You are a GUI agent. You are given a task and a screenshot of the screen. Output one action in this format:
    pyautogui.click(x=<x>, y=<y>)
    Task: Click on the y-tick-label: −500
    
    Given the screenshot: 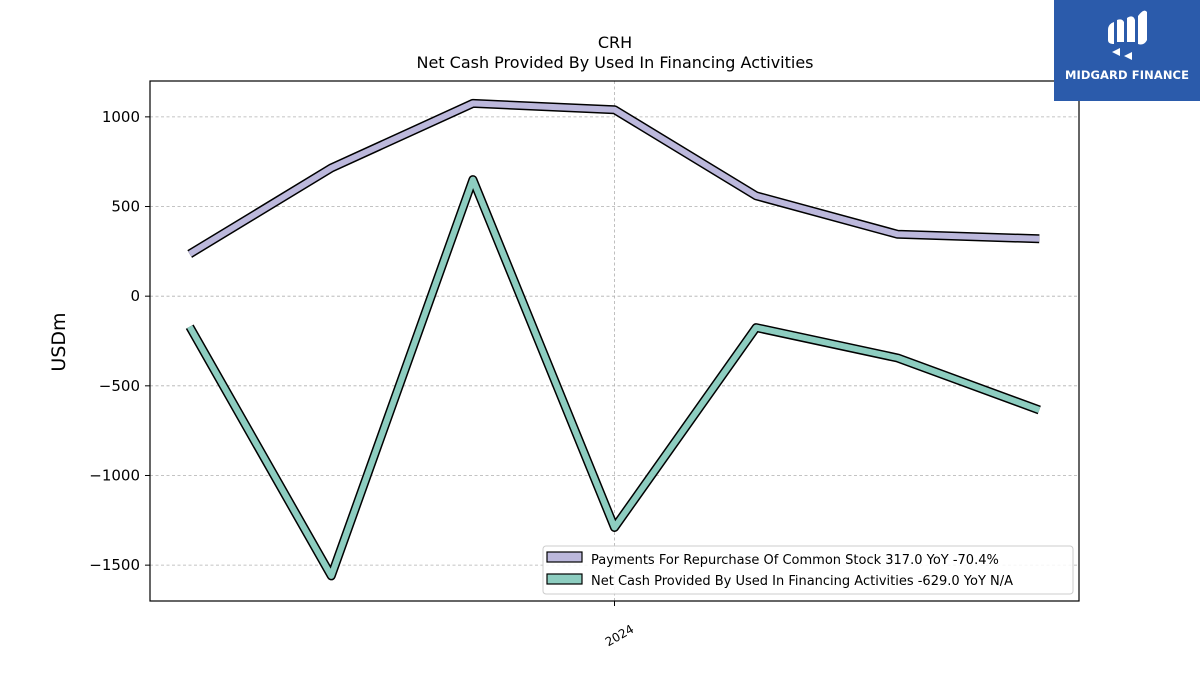 What is the action you would take?
    pyautogui.click(x=119, y=386)
    